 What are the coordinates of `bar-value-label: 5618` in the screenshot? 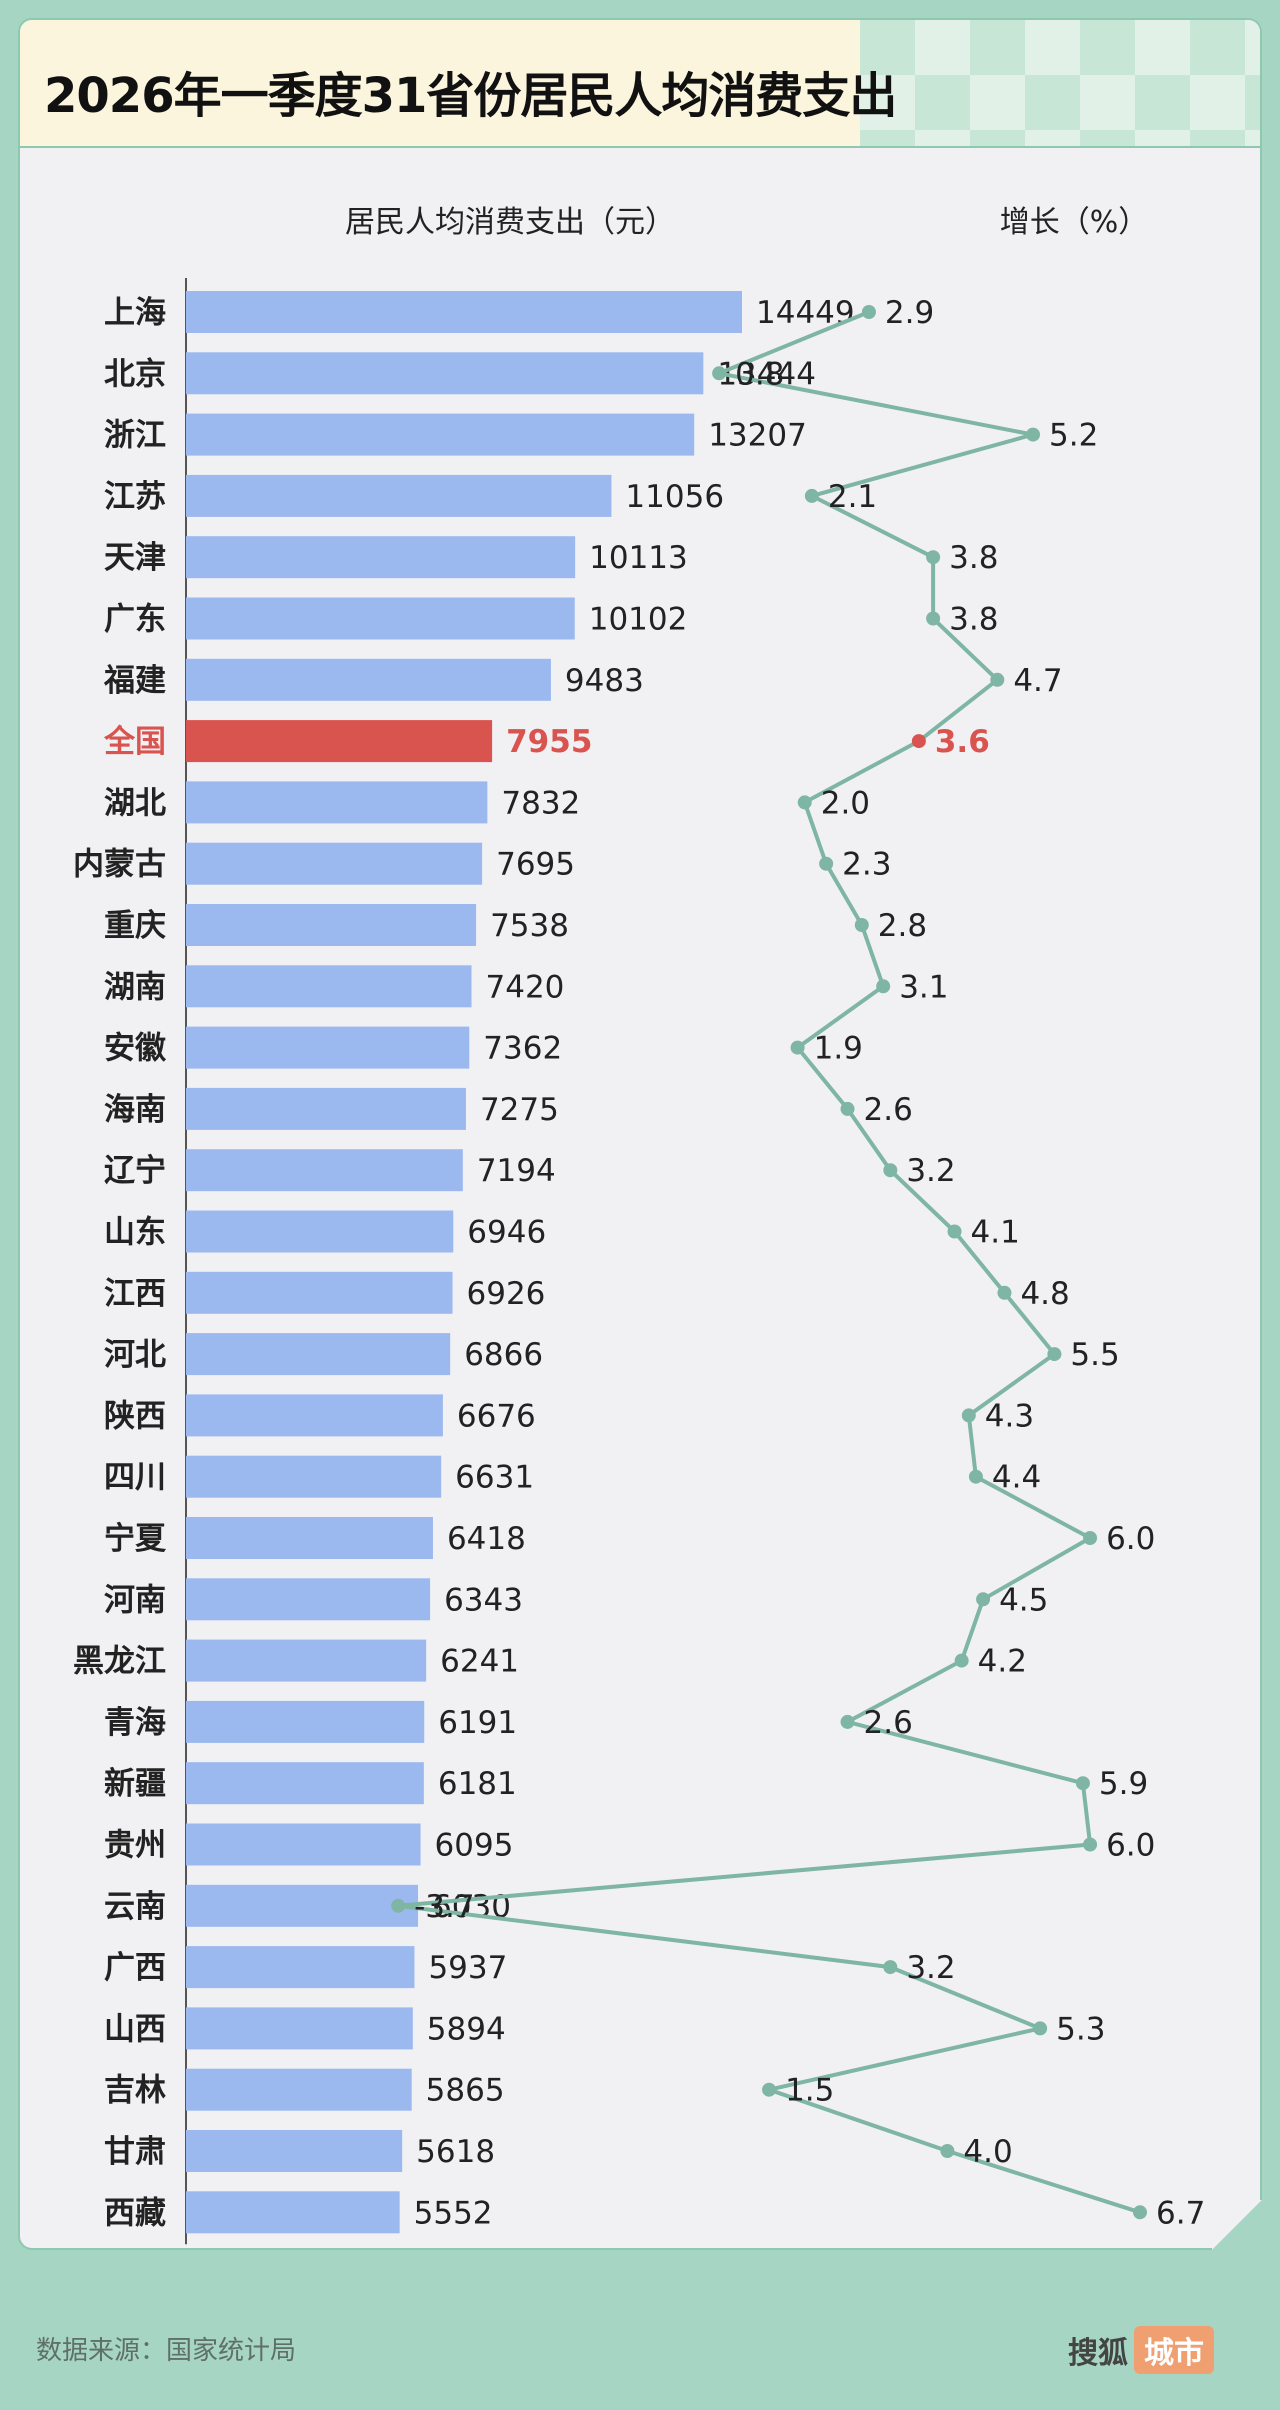 It's located at (455, 2152).